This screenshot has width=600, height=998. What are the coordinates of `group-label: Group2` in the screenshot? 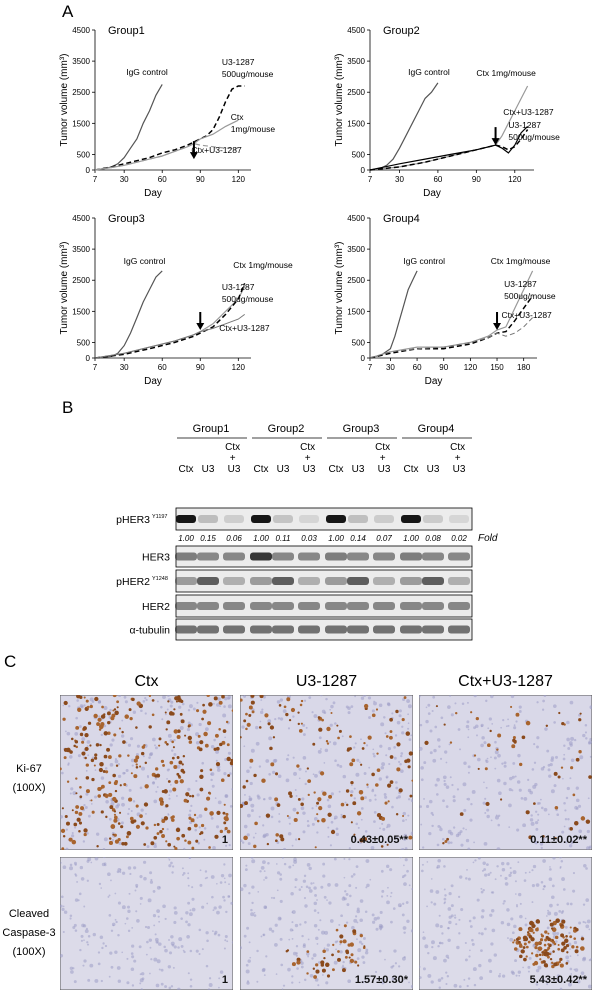 It's located at (286, 429).